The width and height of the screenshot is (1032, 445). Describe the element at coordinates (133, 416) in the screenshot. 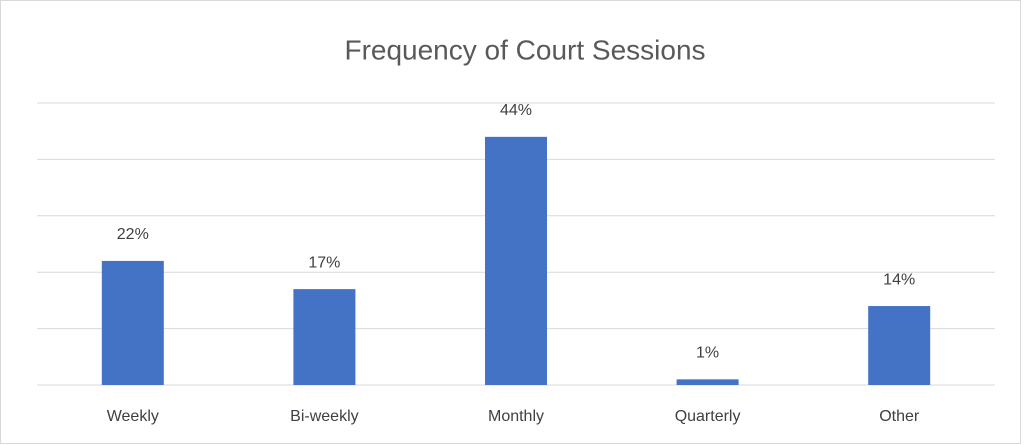

I see `x-tick-label: Weekly` at that location.